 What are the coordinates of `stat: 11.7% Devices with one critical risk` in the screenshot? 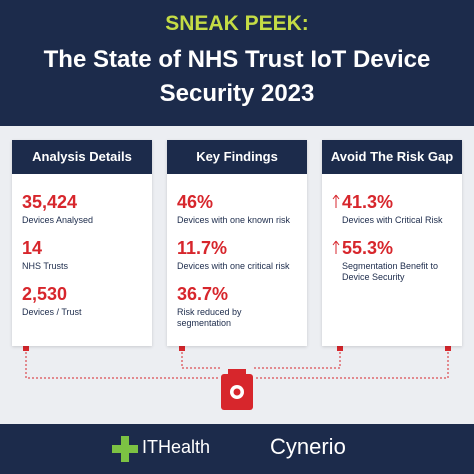 It's located at (239, 255).